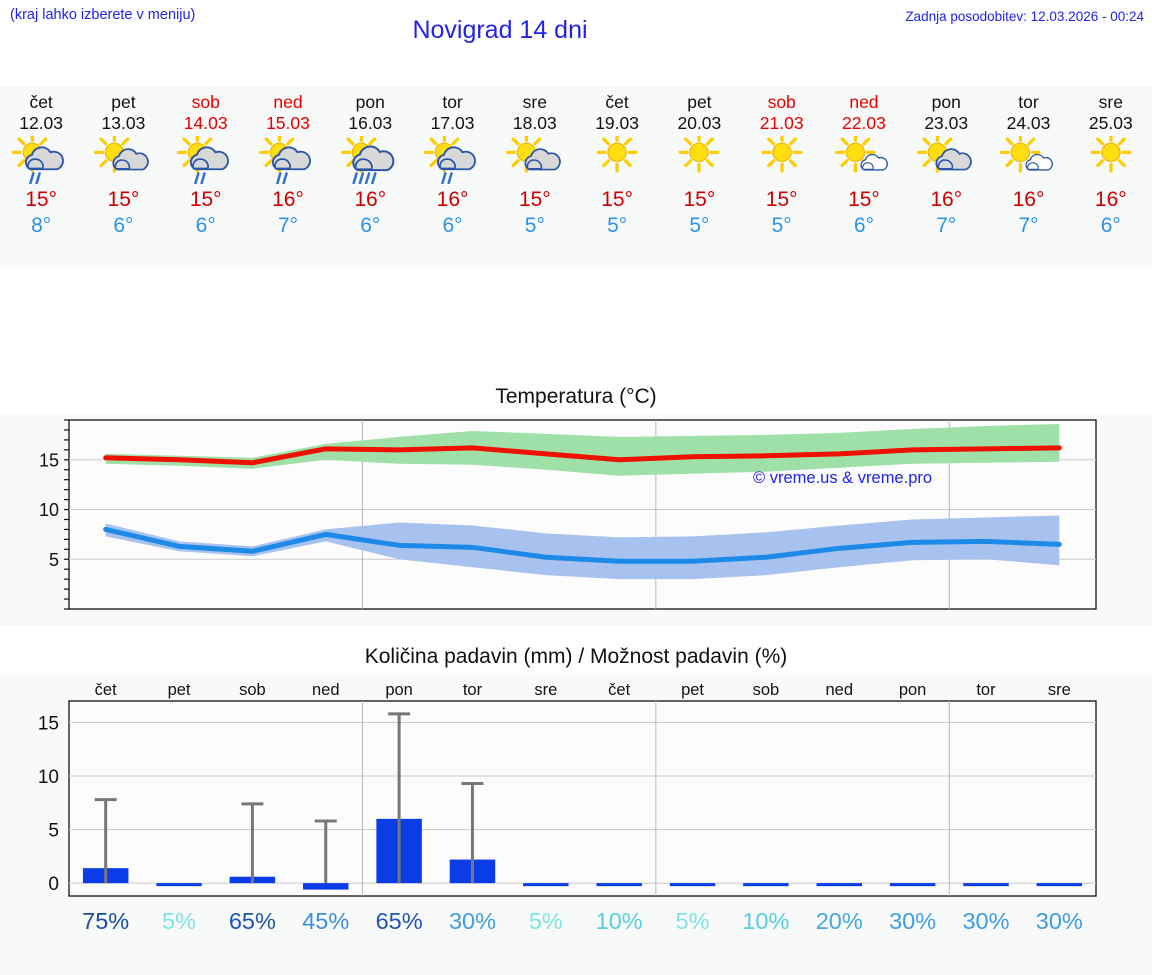 This screenshot has width=1152, height=975. What do you see at coordinates (1110, 123) in the screenshot?
I see `day-date: 25.03` at bounding box center [1110, 123].